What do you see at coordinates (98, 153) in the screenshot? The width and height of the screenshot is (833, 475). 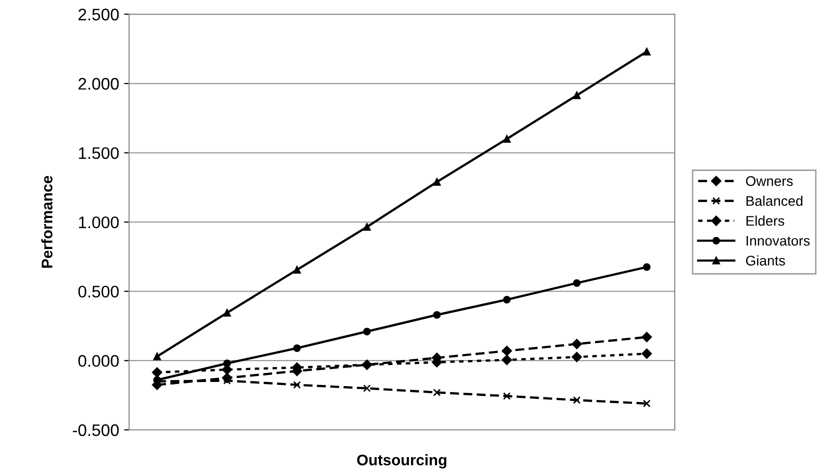 I see `y-tick-label: 1.500` at bounding box center [98, 153].